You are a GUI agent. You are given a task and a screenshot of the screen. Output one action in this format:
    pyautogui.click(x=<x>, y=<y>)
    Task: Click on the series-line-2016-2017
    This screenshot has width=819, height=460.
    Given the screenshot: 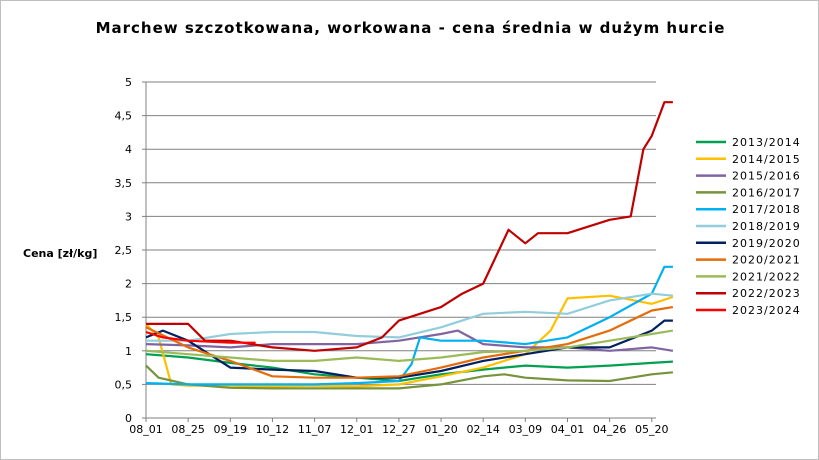 What is the action you would take?
    pyautogui.click(x=409, y=377)
    